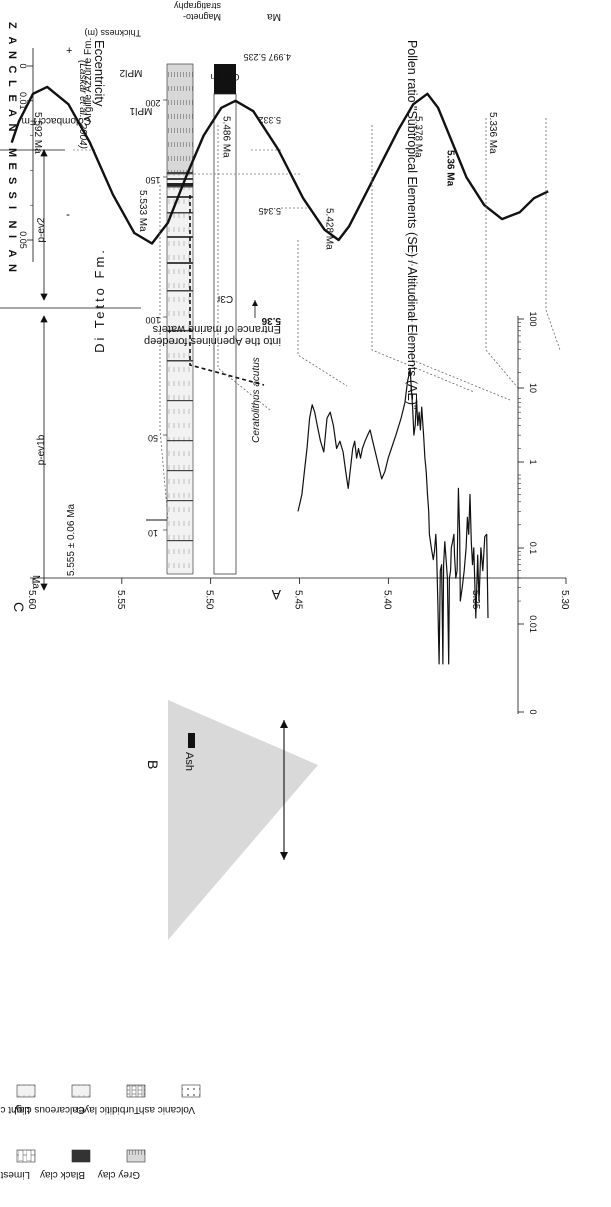 The width and height of the screenshot is (611, 1207). I want to click on stage-letter: M, so click(12, 152).